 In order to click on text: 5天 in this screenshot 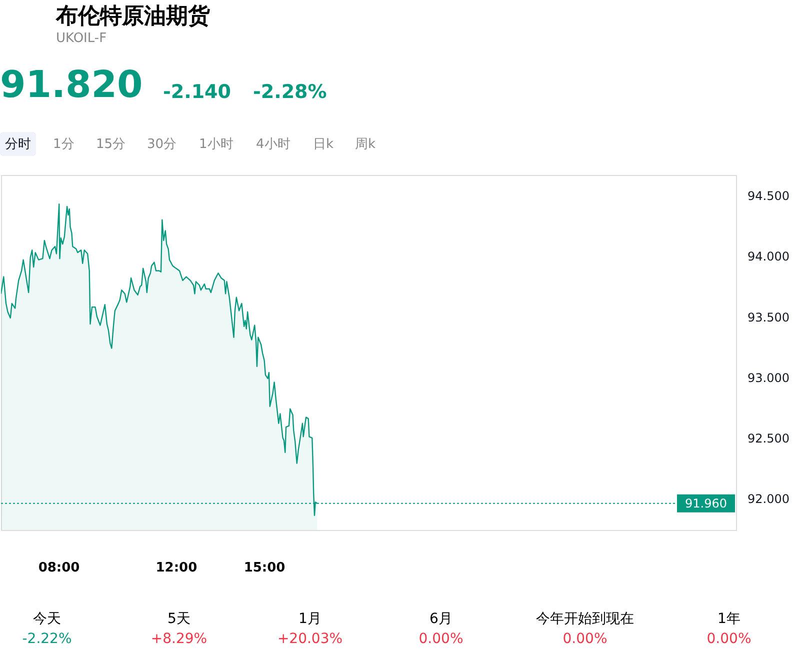, I will do `click(179, 619)`.